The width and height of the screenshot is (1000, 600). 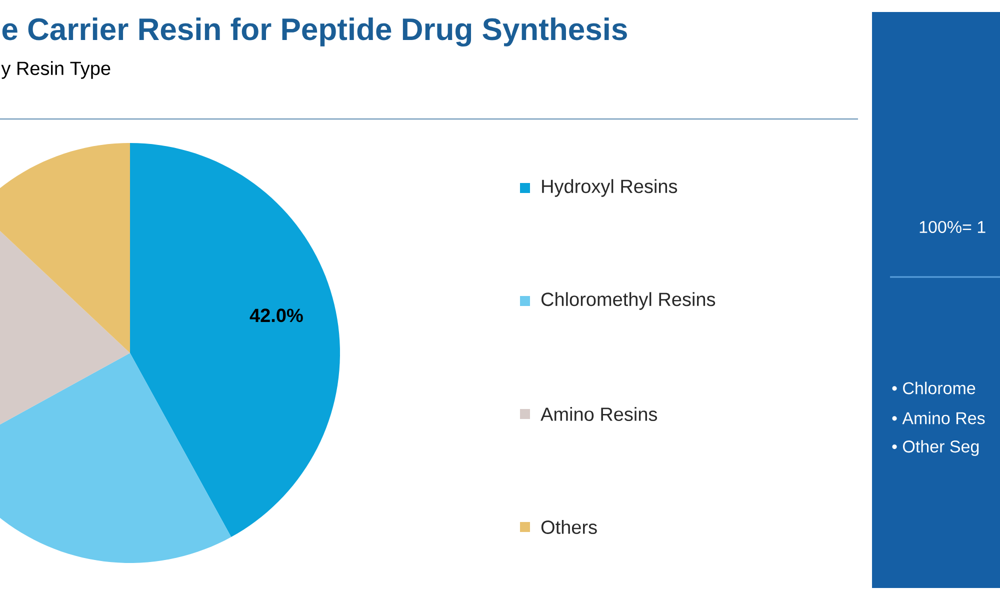 What do you see at coordinates (569, 527) in the screenshot?
I see `legend-label: Others` at bounding box center [569, 527].